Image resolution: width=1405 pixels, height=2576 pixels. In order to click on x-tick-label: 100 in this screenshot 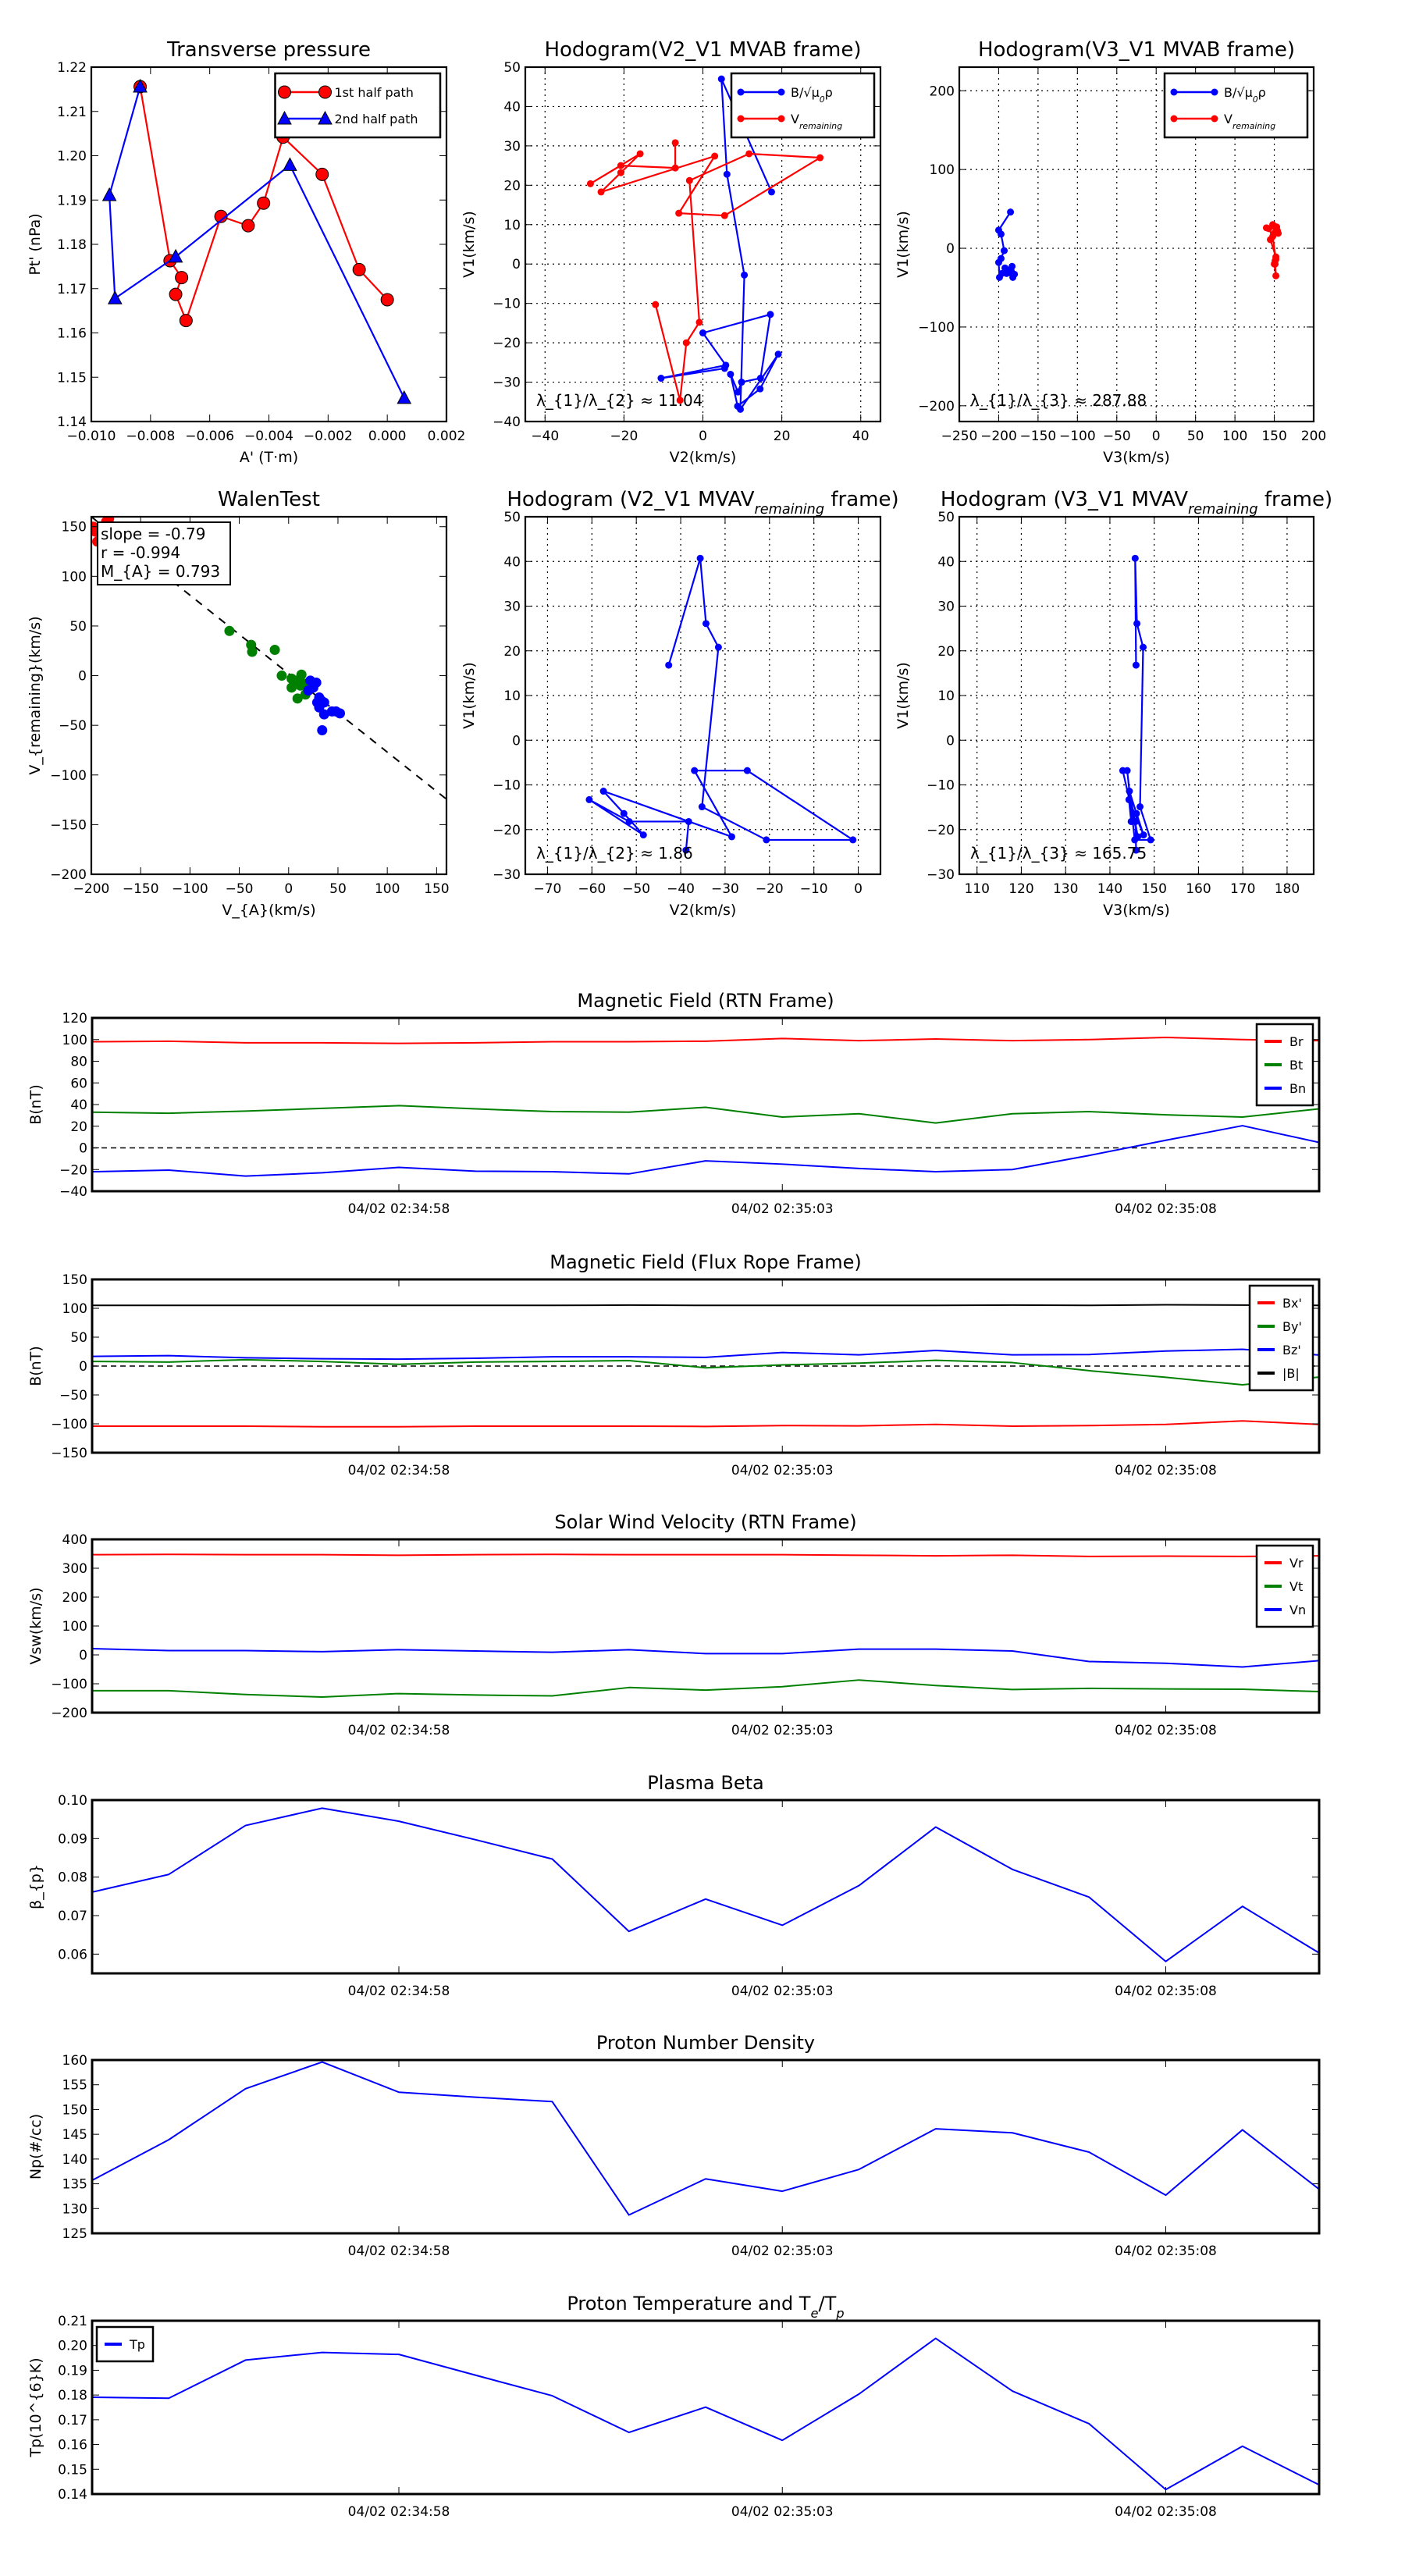, I will do `click(1234, 436)`.